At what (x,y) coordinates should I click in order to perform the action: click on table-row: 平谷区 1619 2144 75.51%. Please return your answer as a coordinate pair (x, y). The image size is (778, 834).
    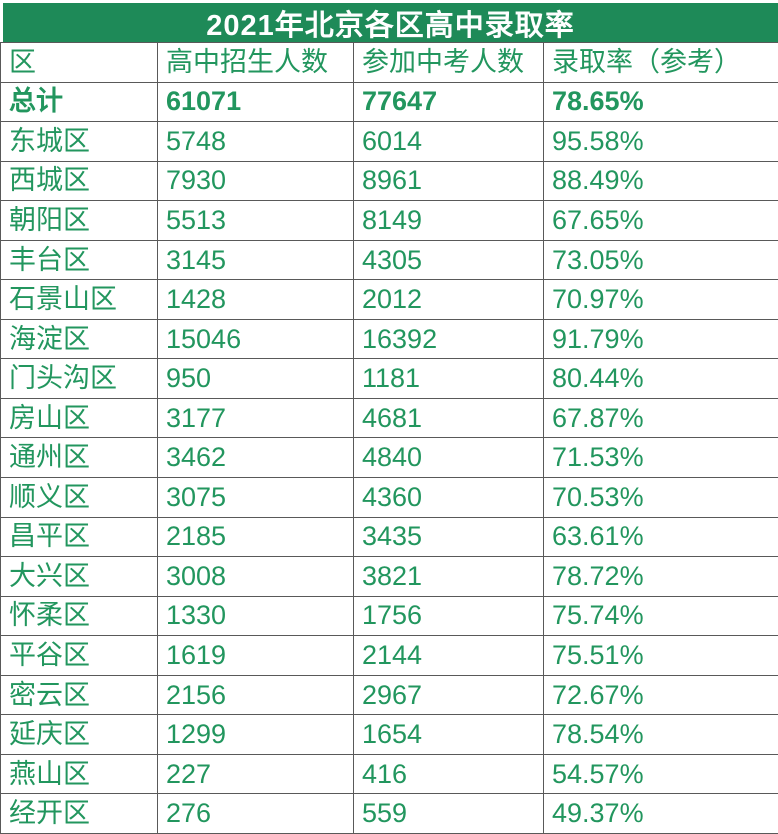
    Looking at the image, I should click on (389, 656).